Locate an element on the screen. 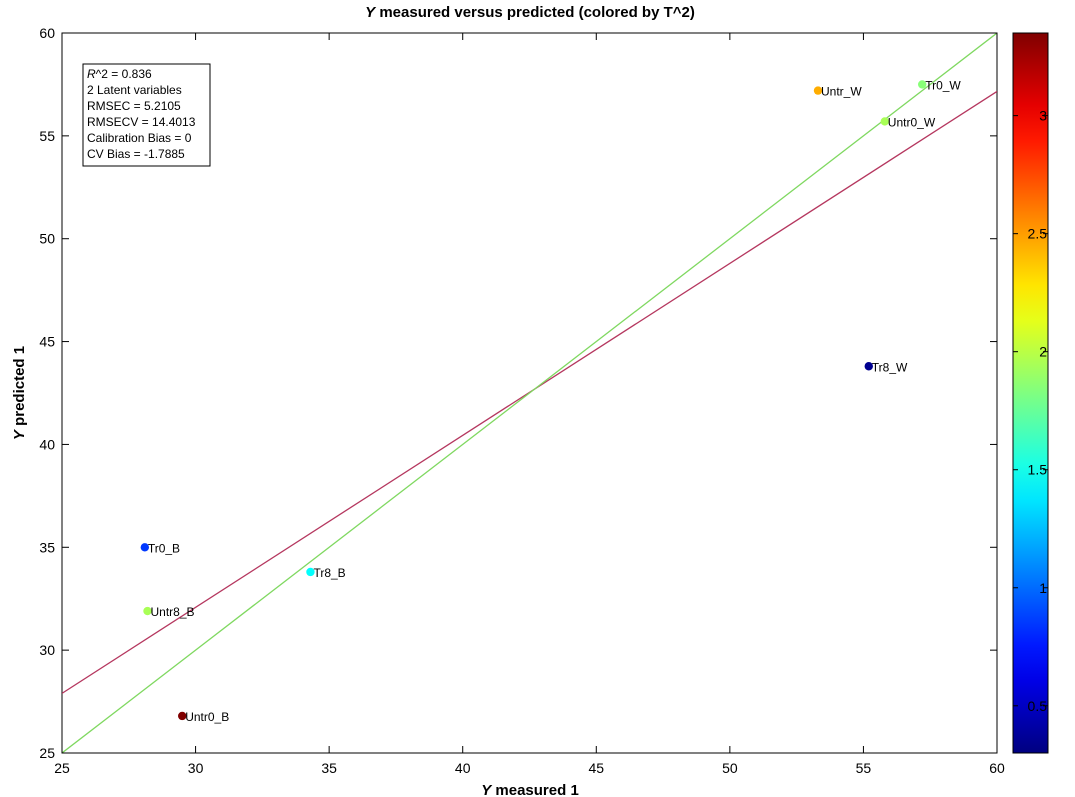  x-tick-label: 45 is located at coordinates (596, 768).